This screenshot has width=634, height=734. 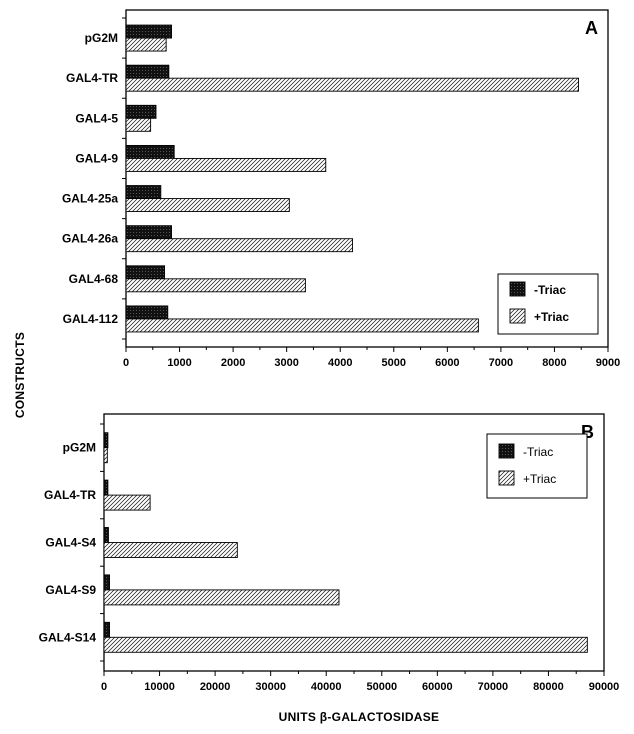 What do you see at coordinates (70, 543) in the screenshot?
I see `category-label: GAL4-S4` at bounding box center [70, 543].